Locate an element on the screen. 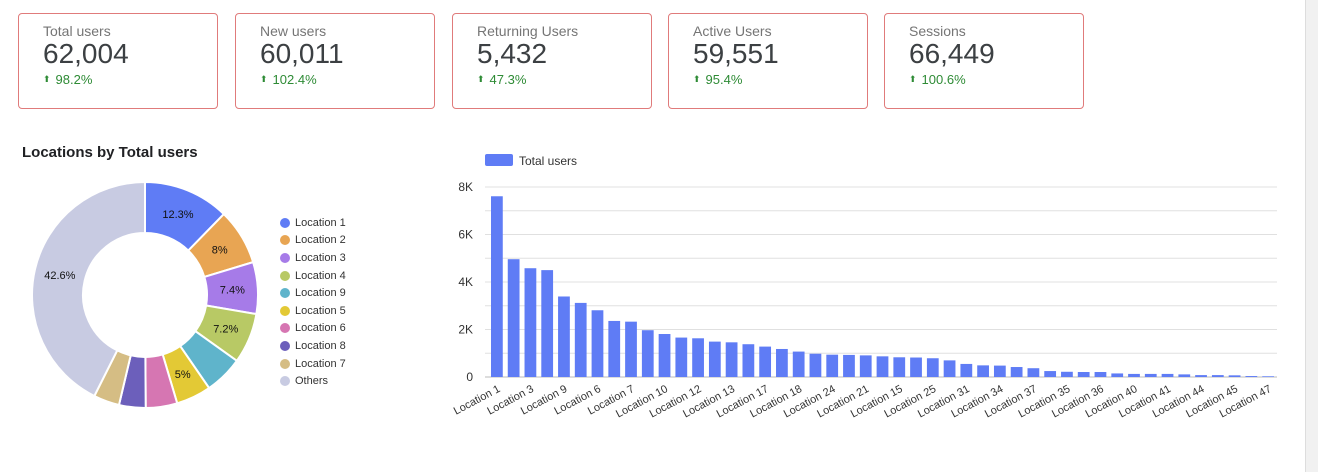 The width and height of the screenshot is (1318, 472). kpi-card: Total users 62,004 ⬆ 98.2% is located at coordinates (118, 61).